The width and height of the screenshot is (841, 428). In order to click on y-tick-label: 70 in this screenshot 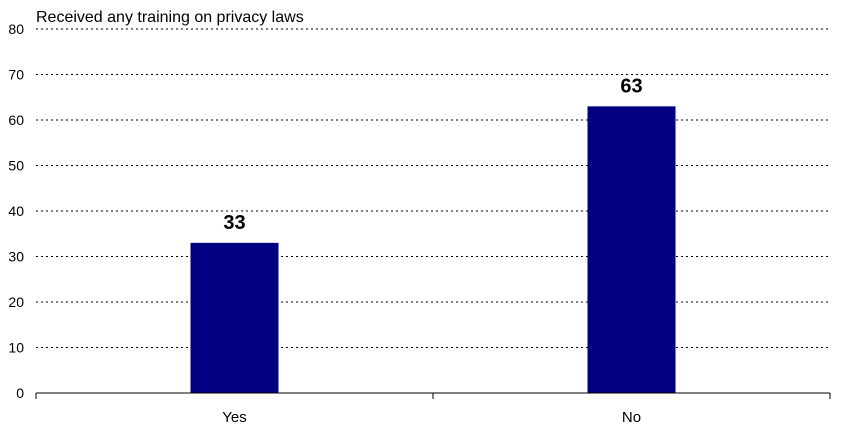, I will do `click(16, 75)`.